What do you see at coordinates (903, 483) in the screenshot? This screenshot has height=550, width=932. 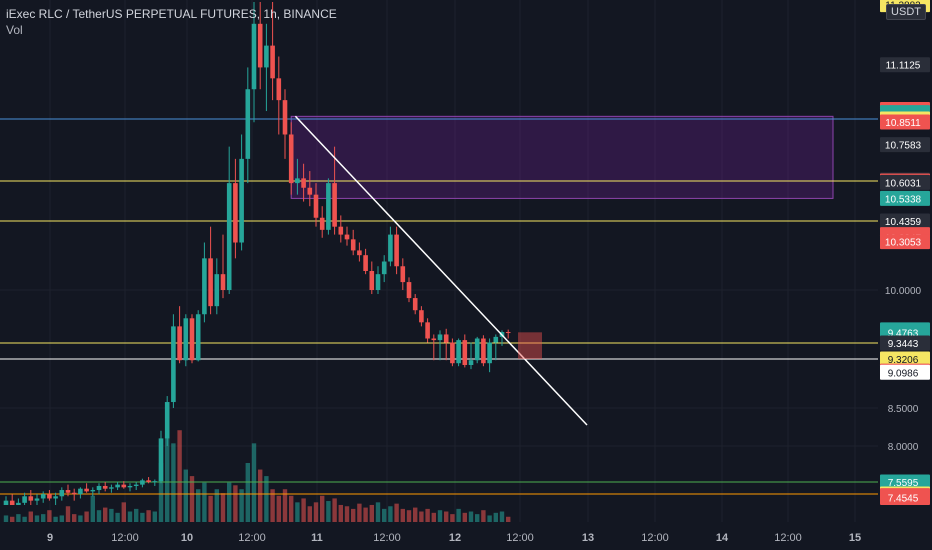 I see `price-label: 7.5595` at bounding box center [903, 483].